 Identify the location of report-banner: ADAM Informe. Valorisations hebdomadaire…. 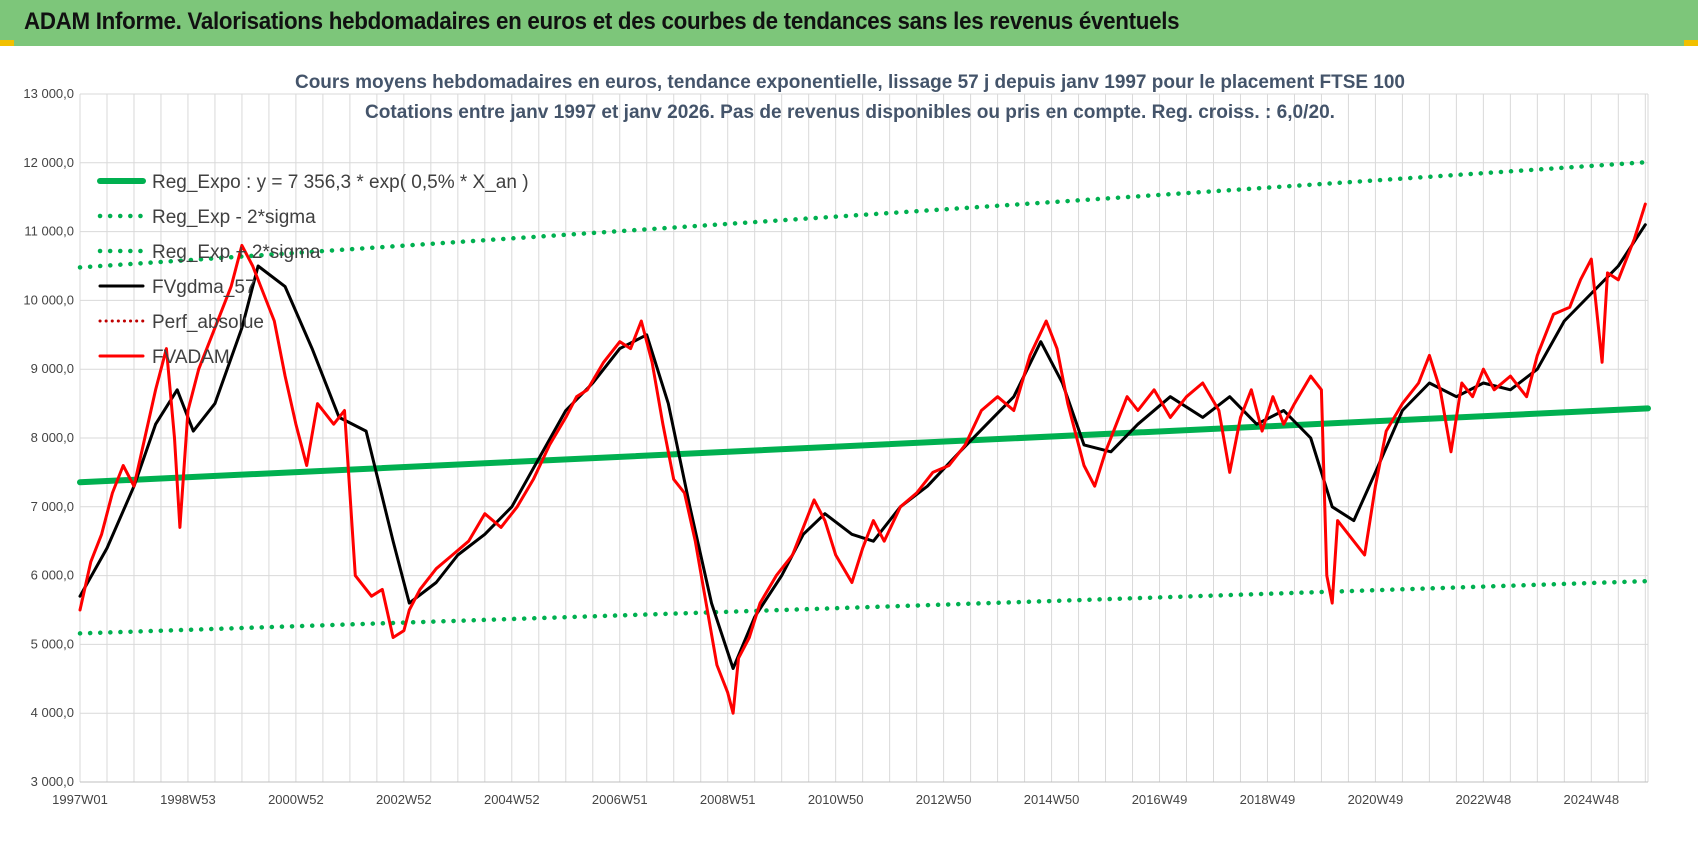
(849, 23).